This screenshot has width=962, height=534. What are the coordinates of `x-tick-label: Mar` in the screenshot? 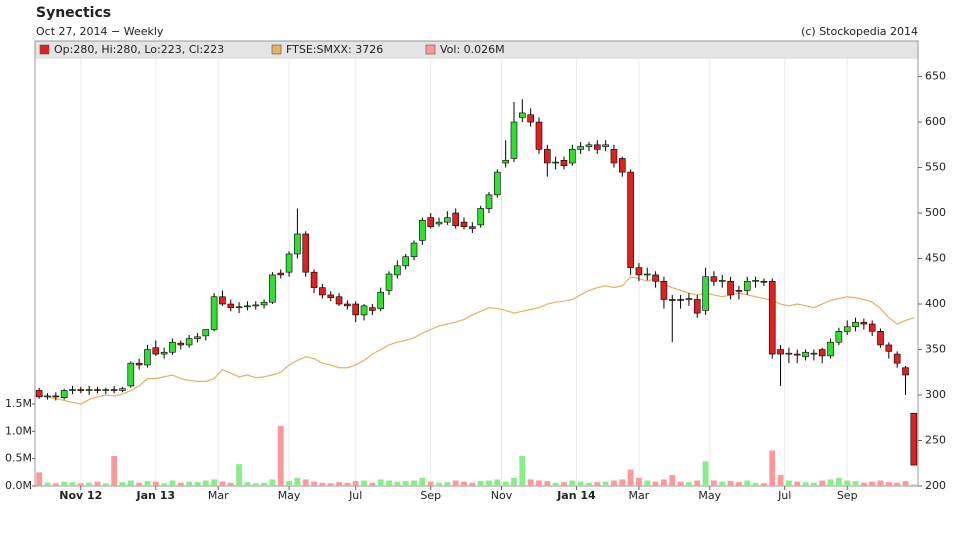 It's located at (639, 495).